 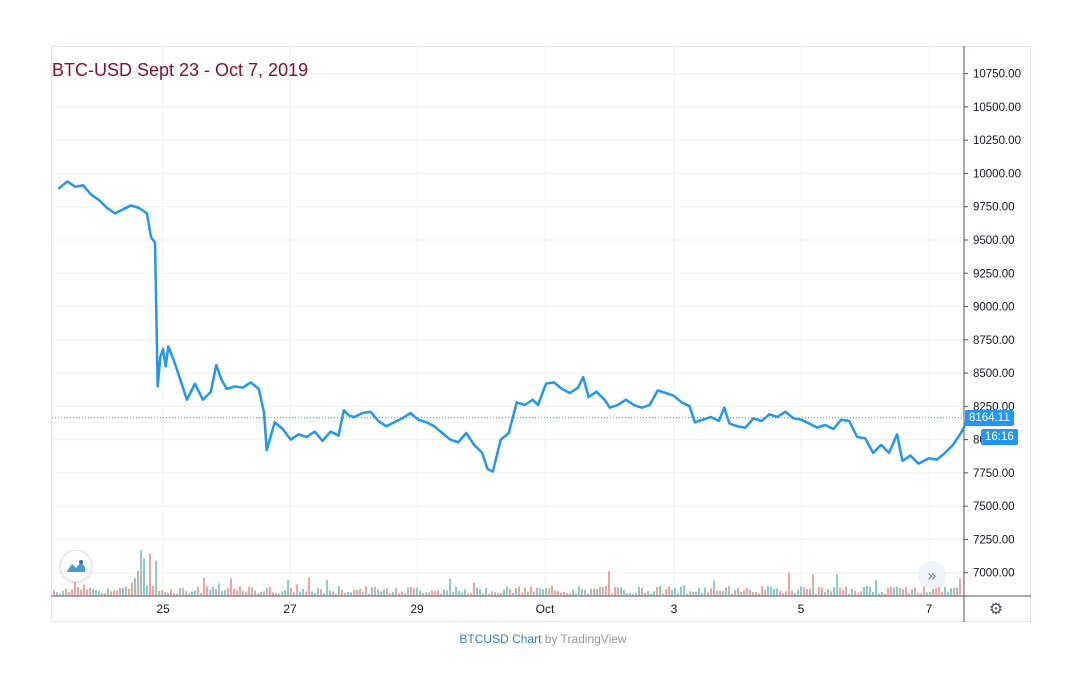 What do you see at coordinates (932, 575) in the screenshot?
I see `scroll-to-realtime-button: »` at bounding box center [932, 575].